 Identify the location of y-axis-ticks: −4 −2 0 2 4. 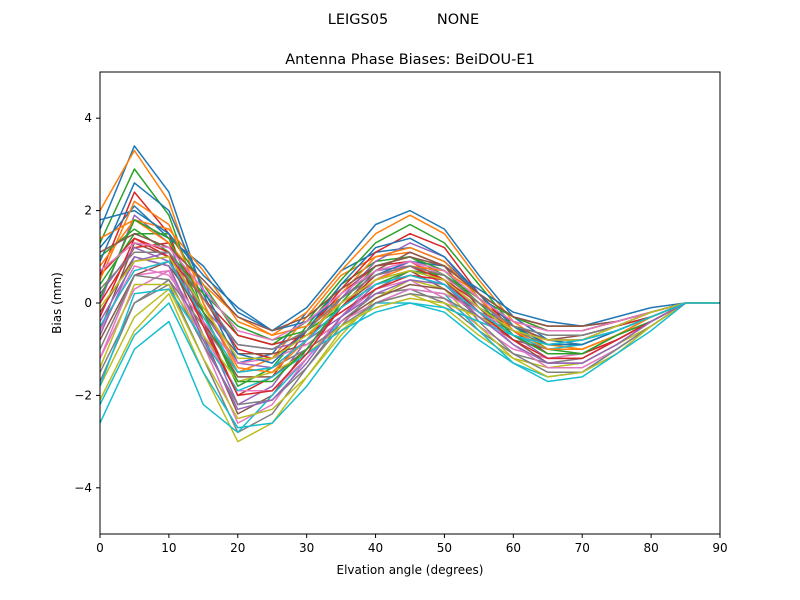
(87, 303).